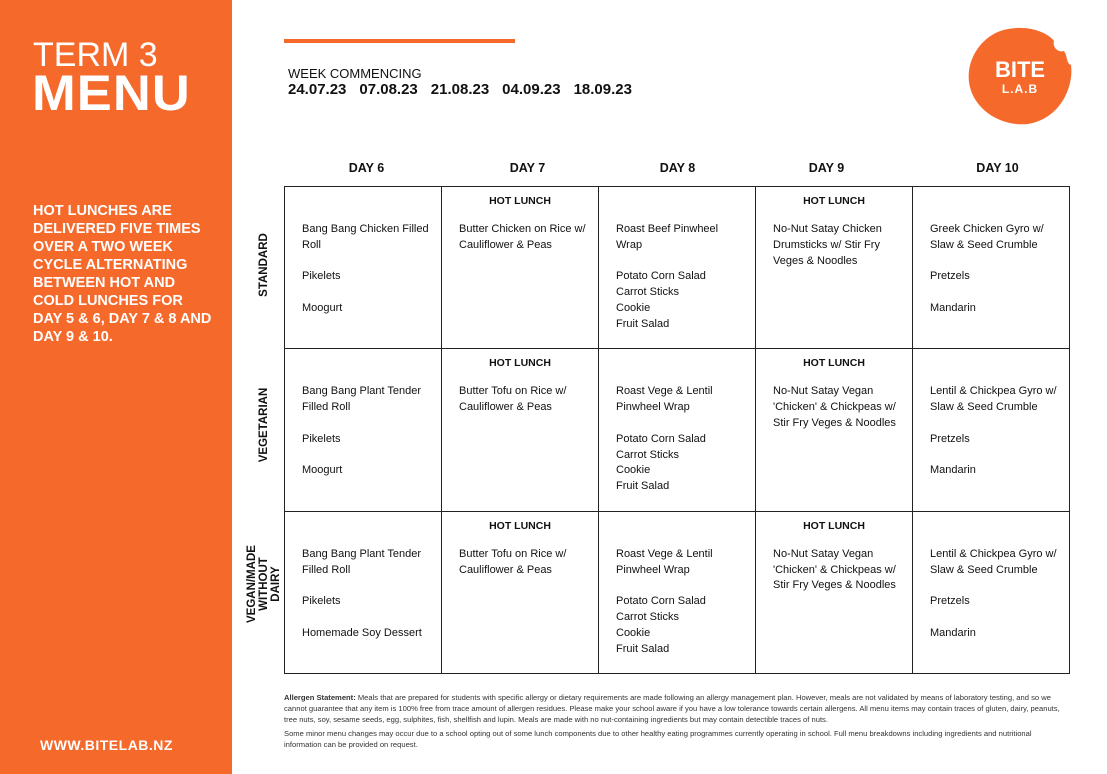 Image resolution: width=1107 pixels, height=774 pixels. What do you see at coordinates (602, 89) in the screenshot?
I see `week-date: 18.09.23` at bounding box center [602, 89].